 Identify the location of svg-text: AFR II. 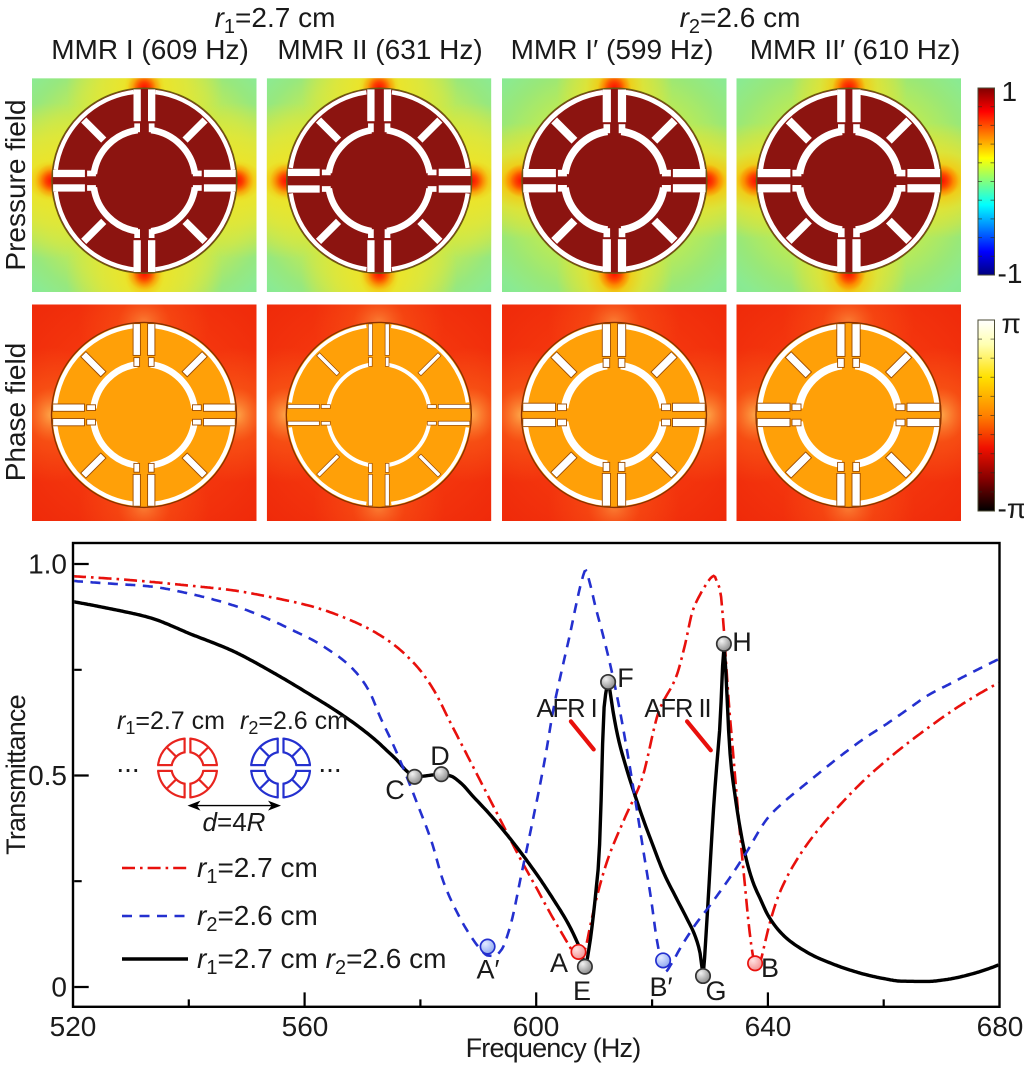
(677, 709).